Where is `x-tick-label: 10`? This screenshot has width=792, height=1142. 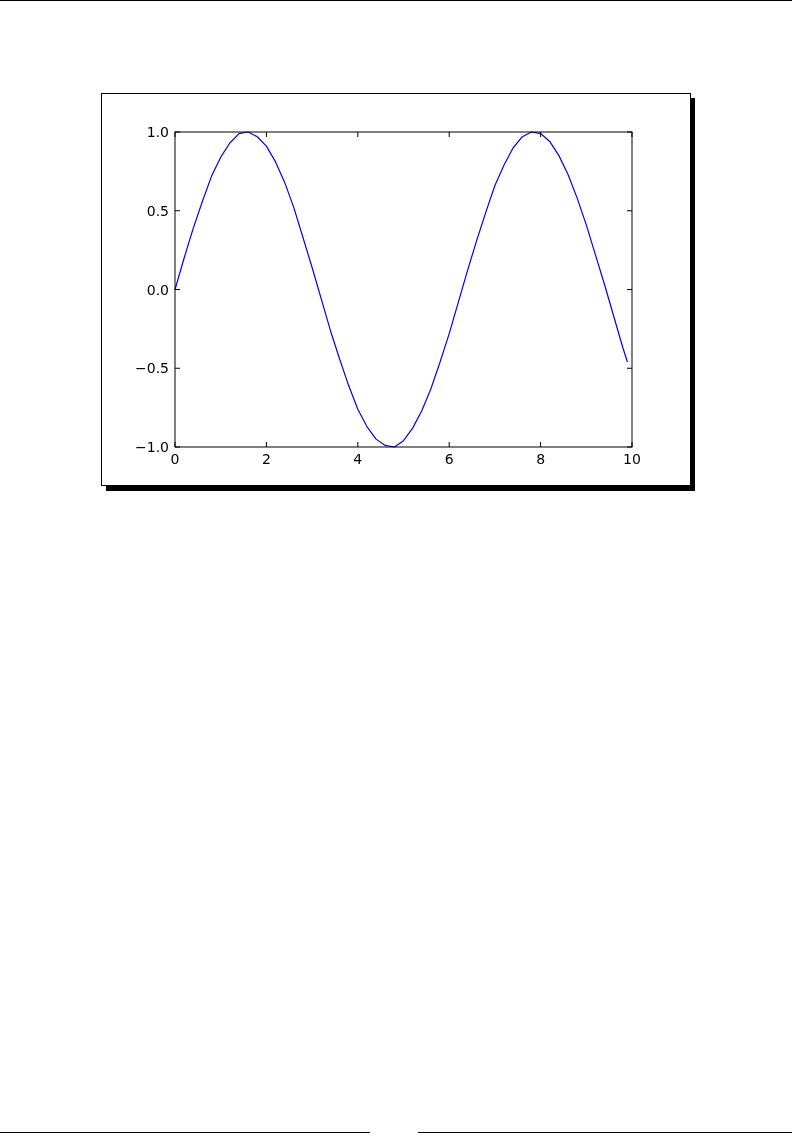
x-tick-label: 10 is located at coordinates (632, 459).